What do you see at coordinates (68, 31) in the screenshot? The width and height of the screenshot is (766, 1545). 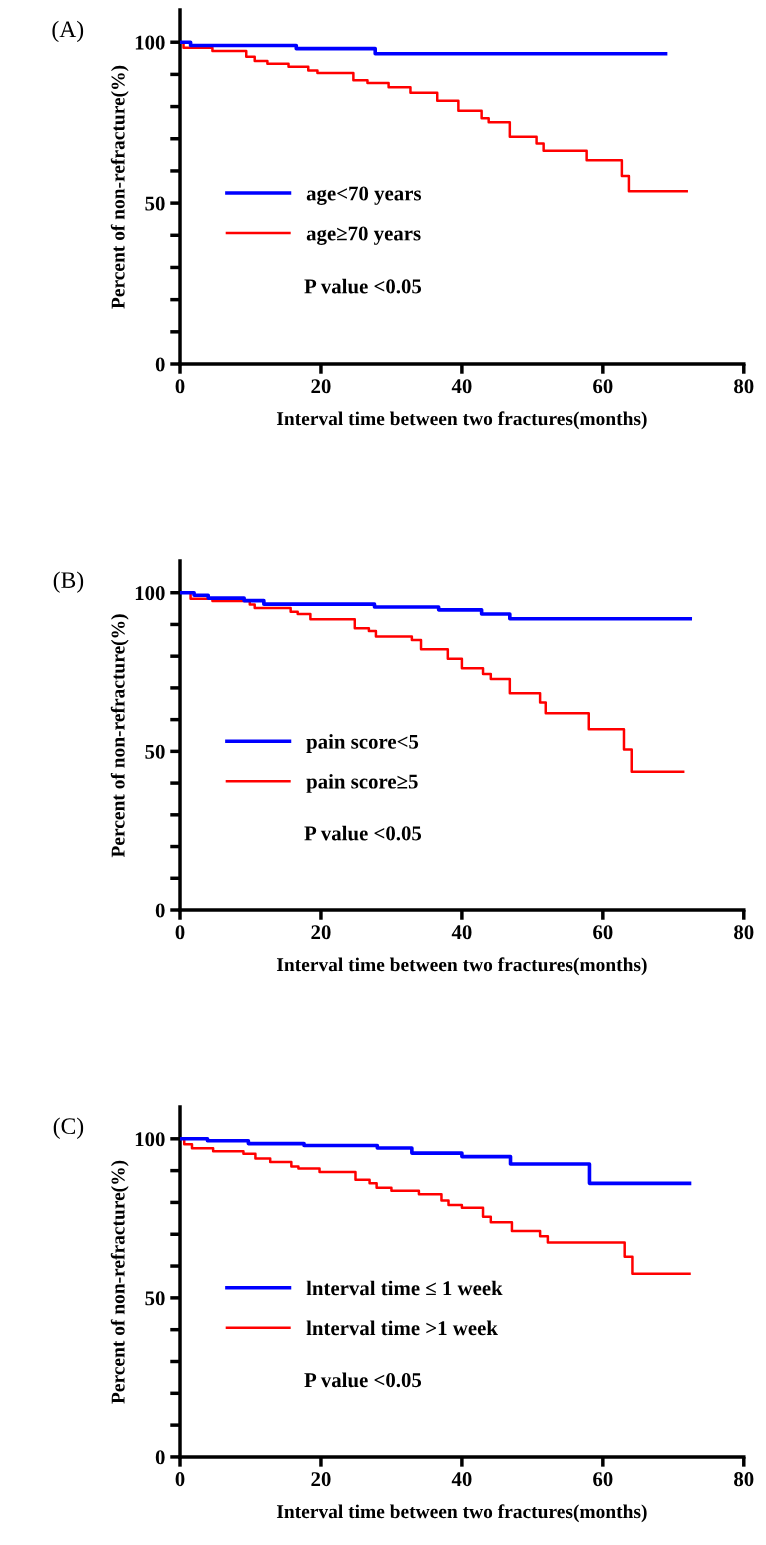 I see `chart-title: (A)` at bounding box center [68, 31].